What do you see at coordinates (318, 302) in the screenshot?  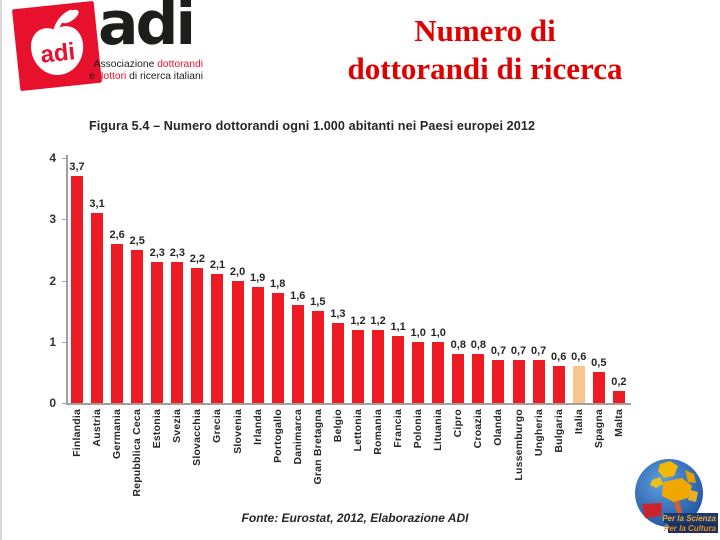 I see `bar-value-label: 1,5` at bounding box center [318, 302].